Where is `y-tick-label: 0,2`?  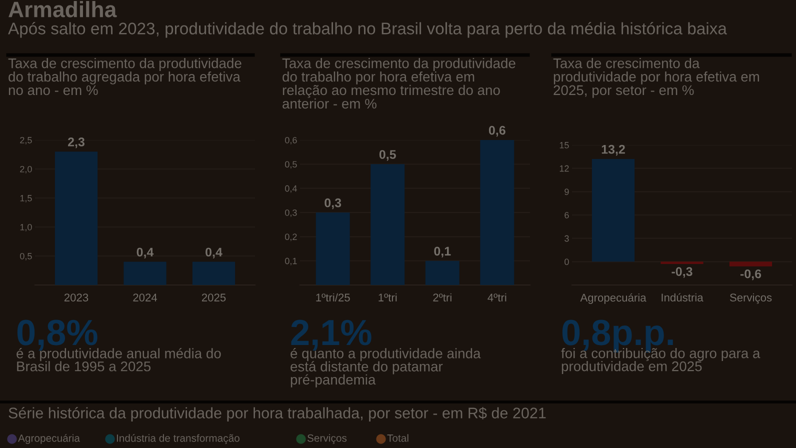 y-tick-label: 0,2 is located at coordinates (291, 238).